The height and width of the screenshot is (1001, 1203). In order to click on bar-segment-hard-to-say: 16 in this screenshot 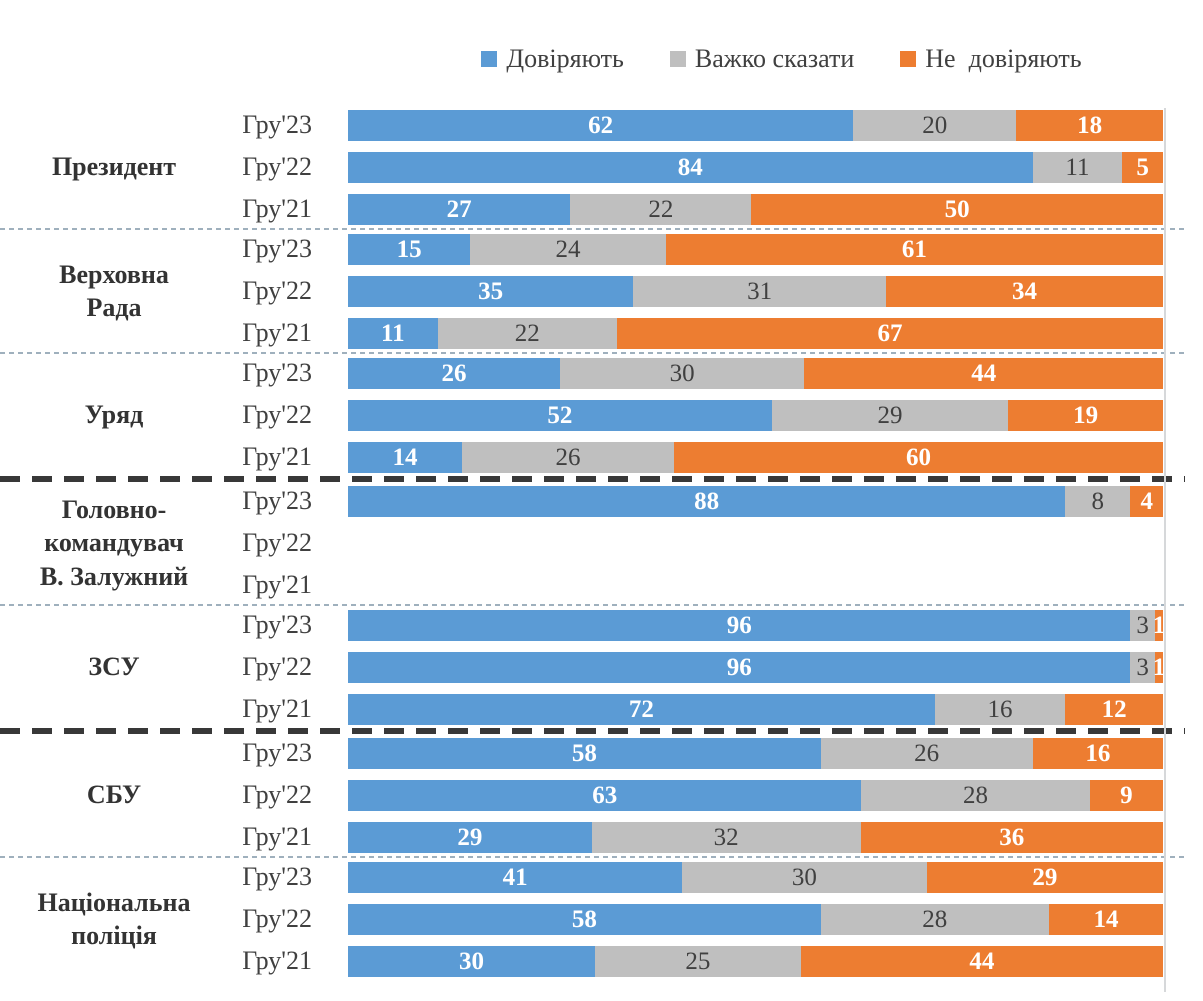, I will do `click(1000, 709)`.